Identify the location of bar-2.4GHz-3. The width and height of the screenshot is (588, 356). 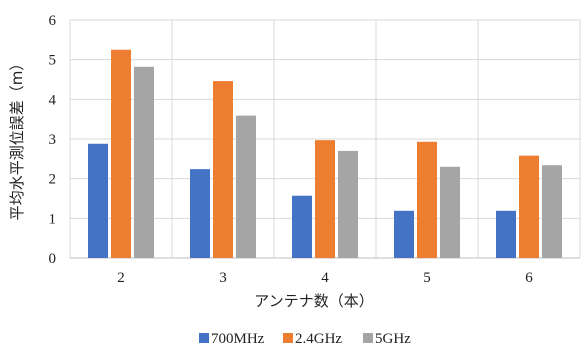
(223, 169).